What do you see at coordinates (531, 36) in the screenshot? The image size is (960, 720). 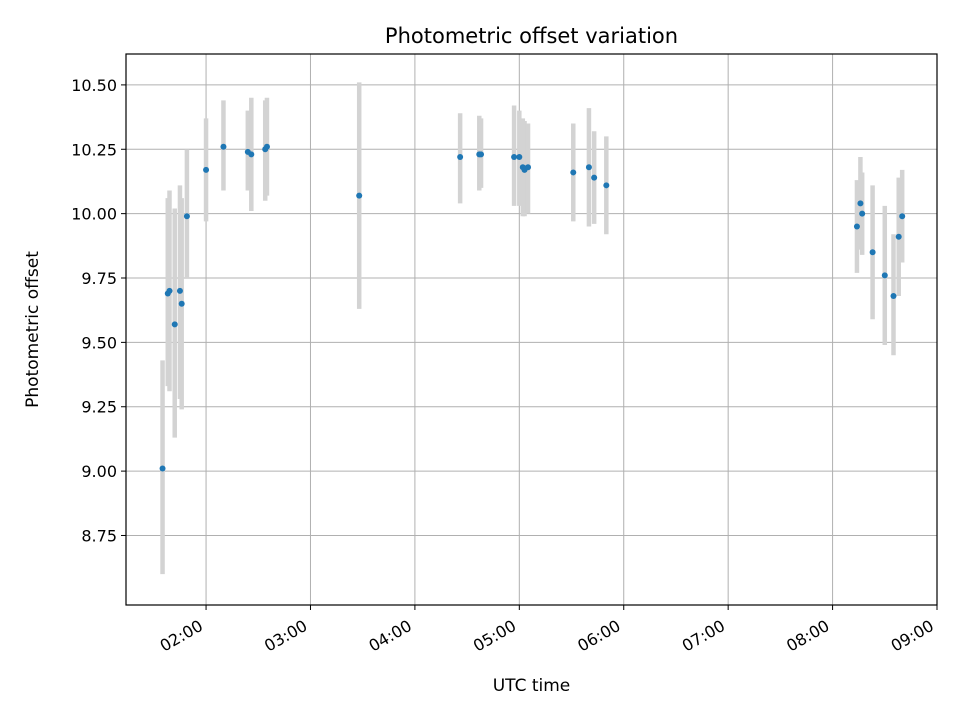 I see `chart-title: Photometric offset variation` at bounding box center [531, 36].